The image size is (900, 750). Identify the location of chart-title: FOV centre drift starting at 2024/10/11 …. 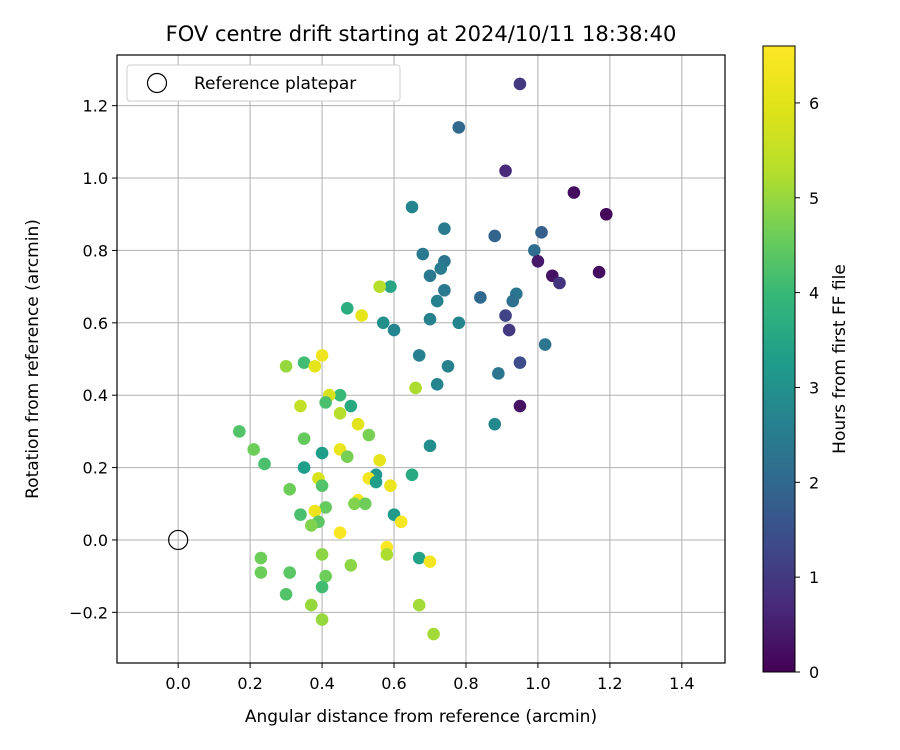
(421, 34).